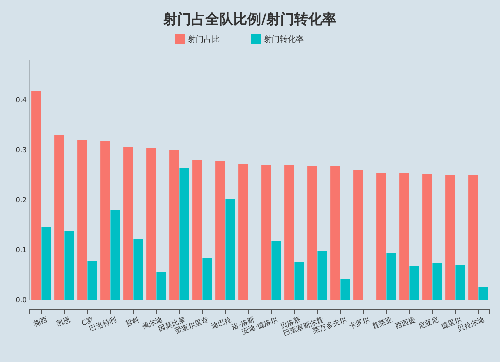  Describe the element at coordinates (249, 19) in the screenshot. I see `chart-title: 射门占全队比例/射门转化率` at that location.